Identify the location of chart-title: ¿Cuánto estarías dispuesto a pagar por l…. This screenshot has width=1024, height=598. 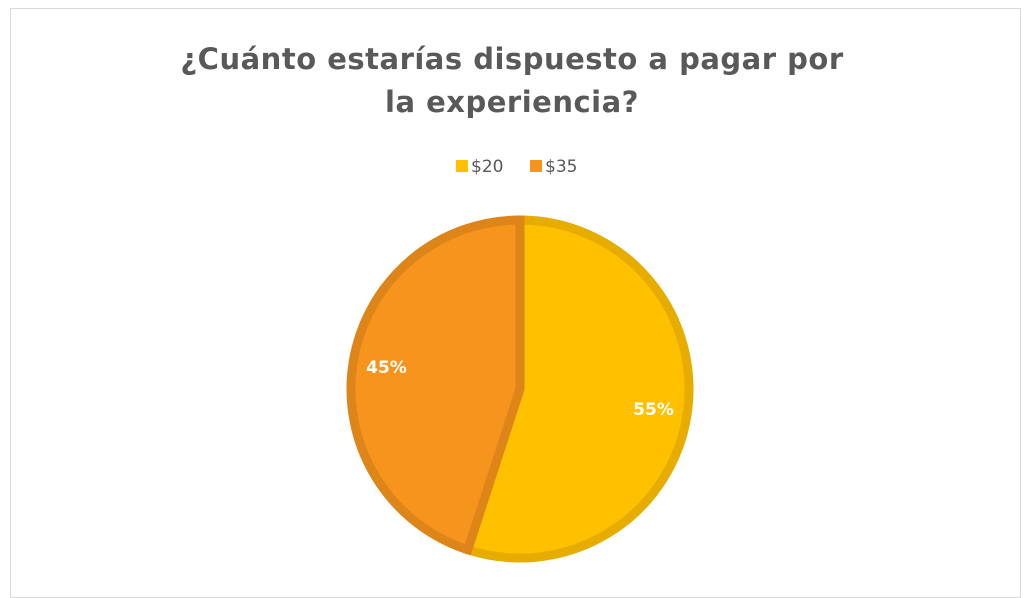
(512, 80).